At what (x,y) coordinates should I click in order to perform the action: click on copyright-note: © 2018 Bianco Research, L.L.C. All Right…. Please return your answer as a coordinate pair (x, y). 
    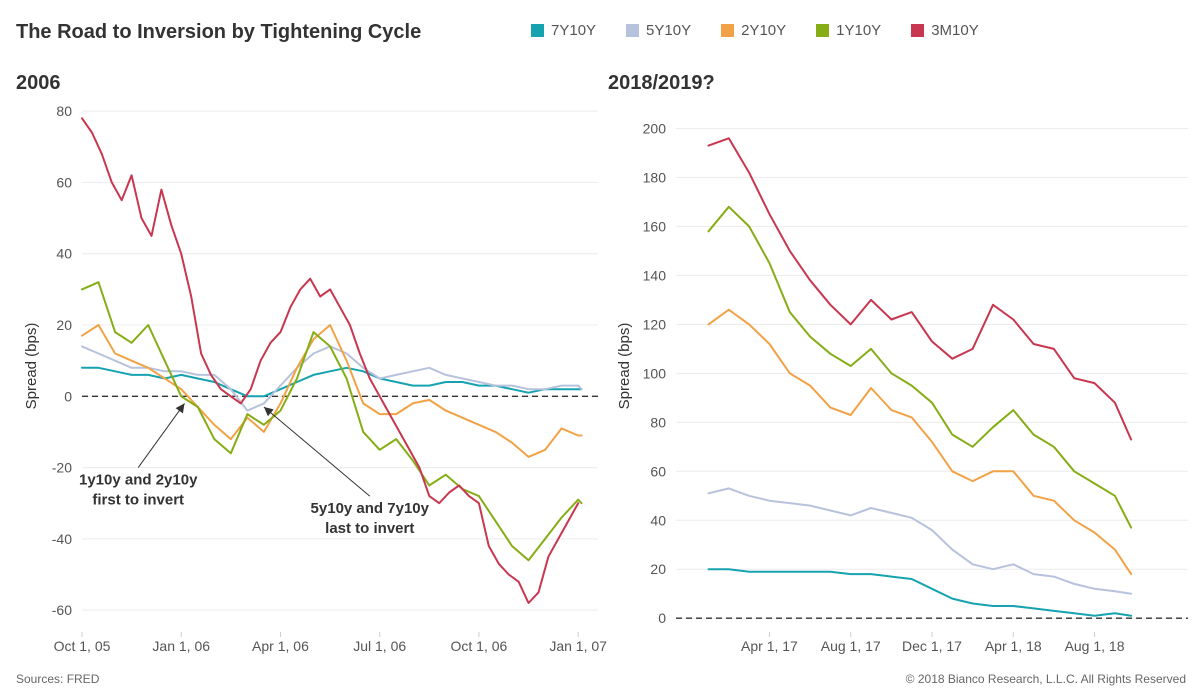
    Looking at the image, I should click on (1045, 679).